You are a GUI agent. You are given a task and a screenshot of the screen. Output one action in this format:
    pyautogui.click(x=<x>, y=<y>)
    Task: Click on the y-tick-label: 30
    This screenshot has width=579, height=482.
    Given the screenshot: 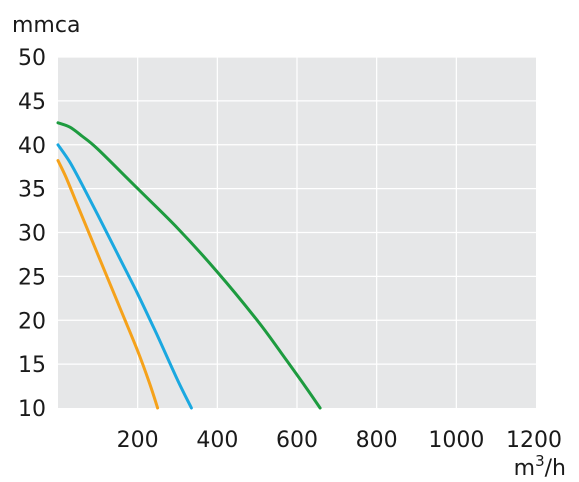 What is the action you would take?
    pyautogui.click(x=32, y=234)
    